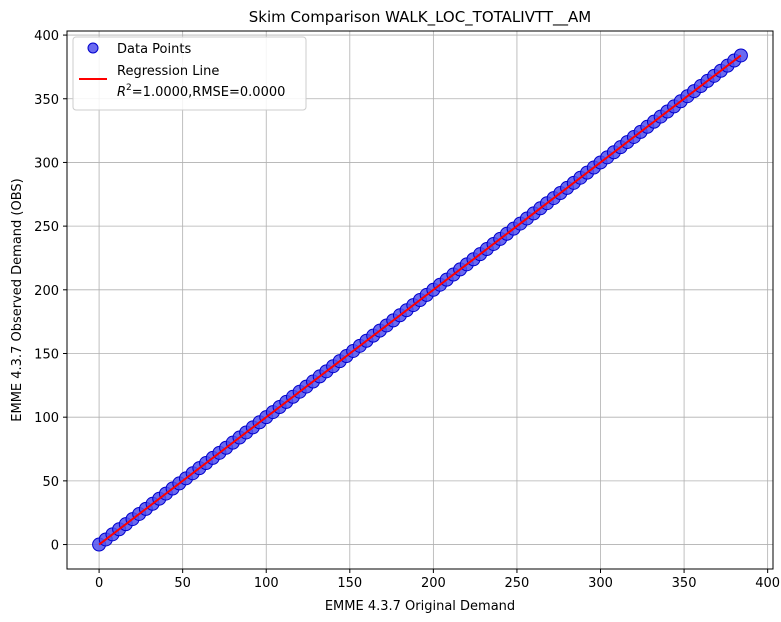 Image resolution: width=781 pixels, height=622 pixels. What do you see at coordinates (46, 418) in the screenshot?
I see `y-tick-label: 100` at bounding box center [46, 418].